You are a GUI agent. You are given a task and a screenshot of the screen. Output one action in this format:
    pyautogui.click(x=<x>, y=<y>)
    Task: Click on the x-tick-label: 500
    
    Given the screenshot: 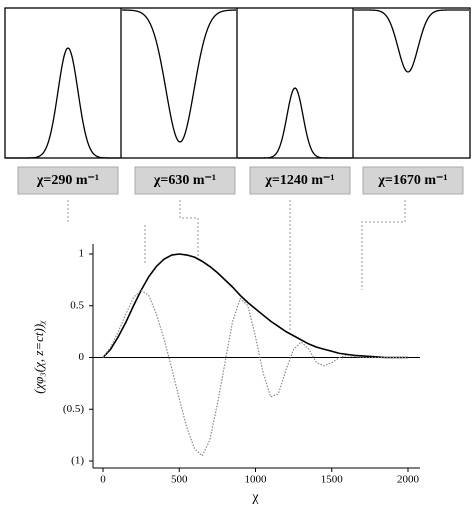 What is the action you would take?
    pyautogui.click(x=179, y=480)
    